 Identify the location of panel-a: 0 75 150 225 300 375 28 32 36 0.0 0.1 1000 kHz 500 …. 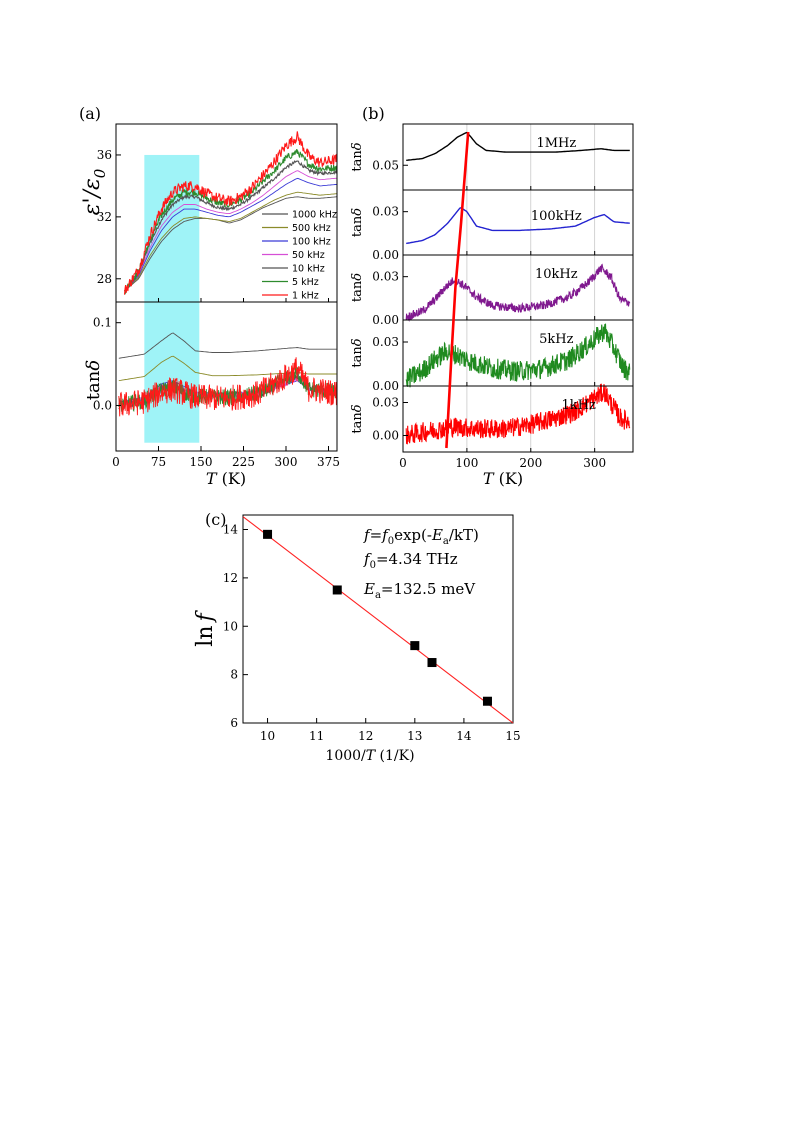
(210, 305).